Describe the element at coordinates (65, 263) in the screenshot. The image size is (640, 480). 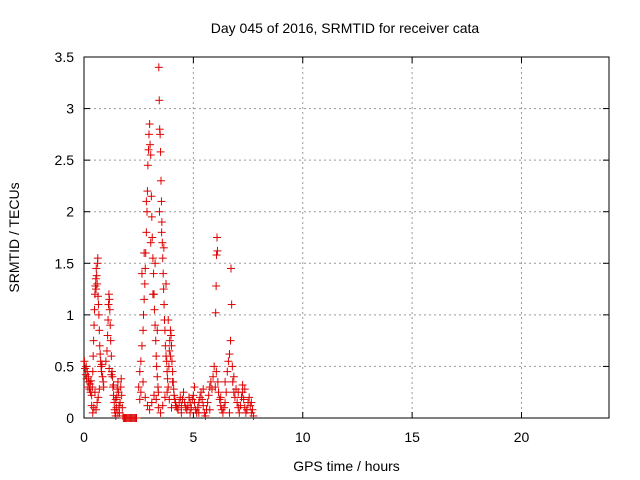
I see `y-tick-label: 1.5` at that location.